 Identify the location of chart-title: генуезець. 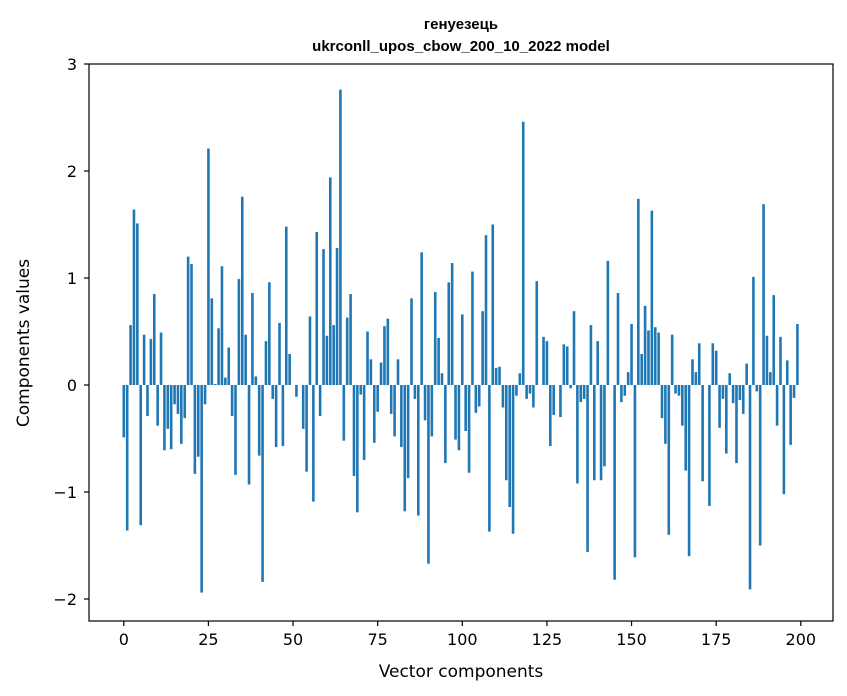
(461, 24).